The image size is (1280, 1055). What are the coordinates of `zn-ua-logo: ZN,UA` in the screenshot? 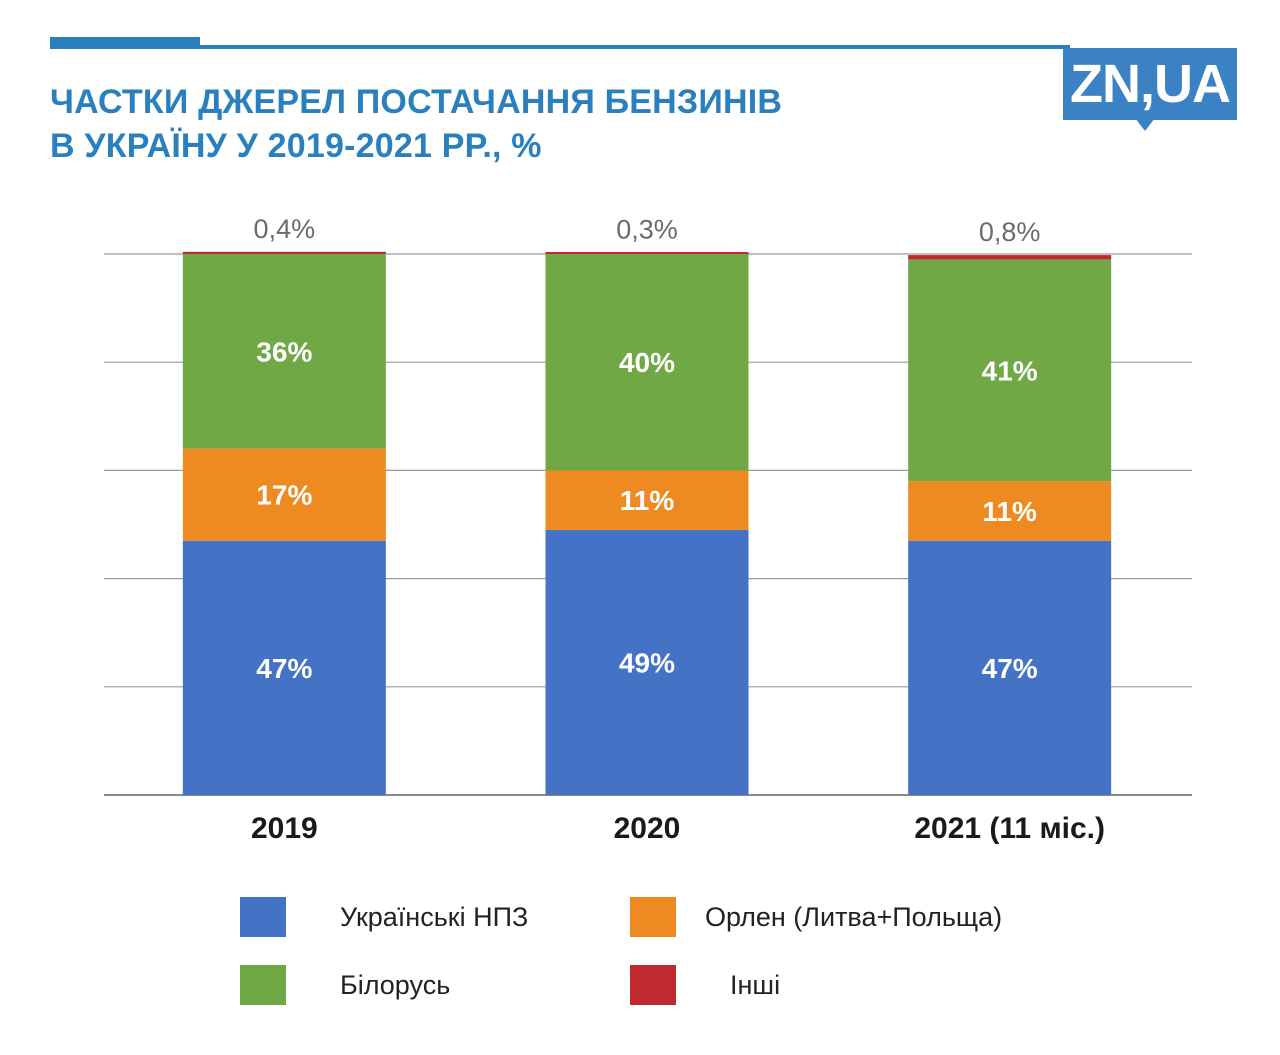 It's located at (1150, 84).